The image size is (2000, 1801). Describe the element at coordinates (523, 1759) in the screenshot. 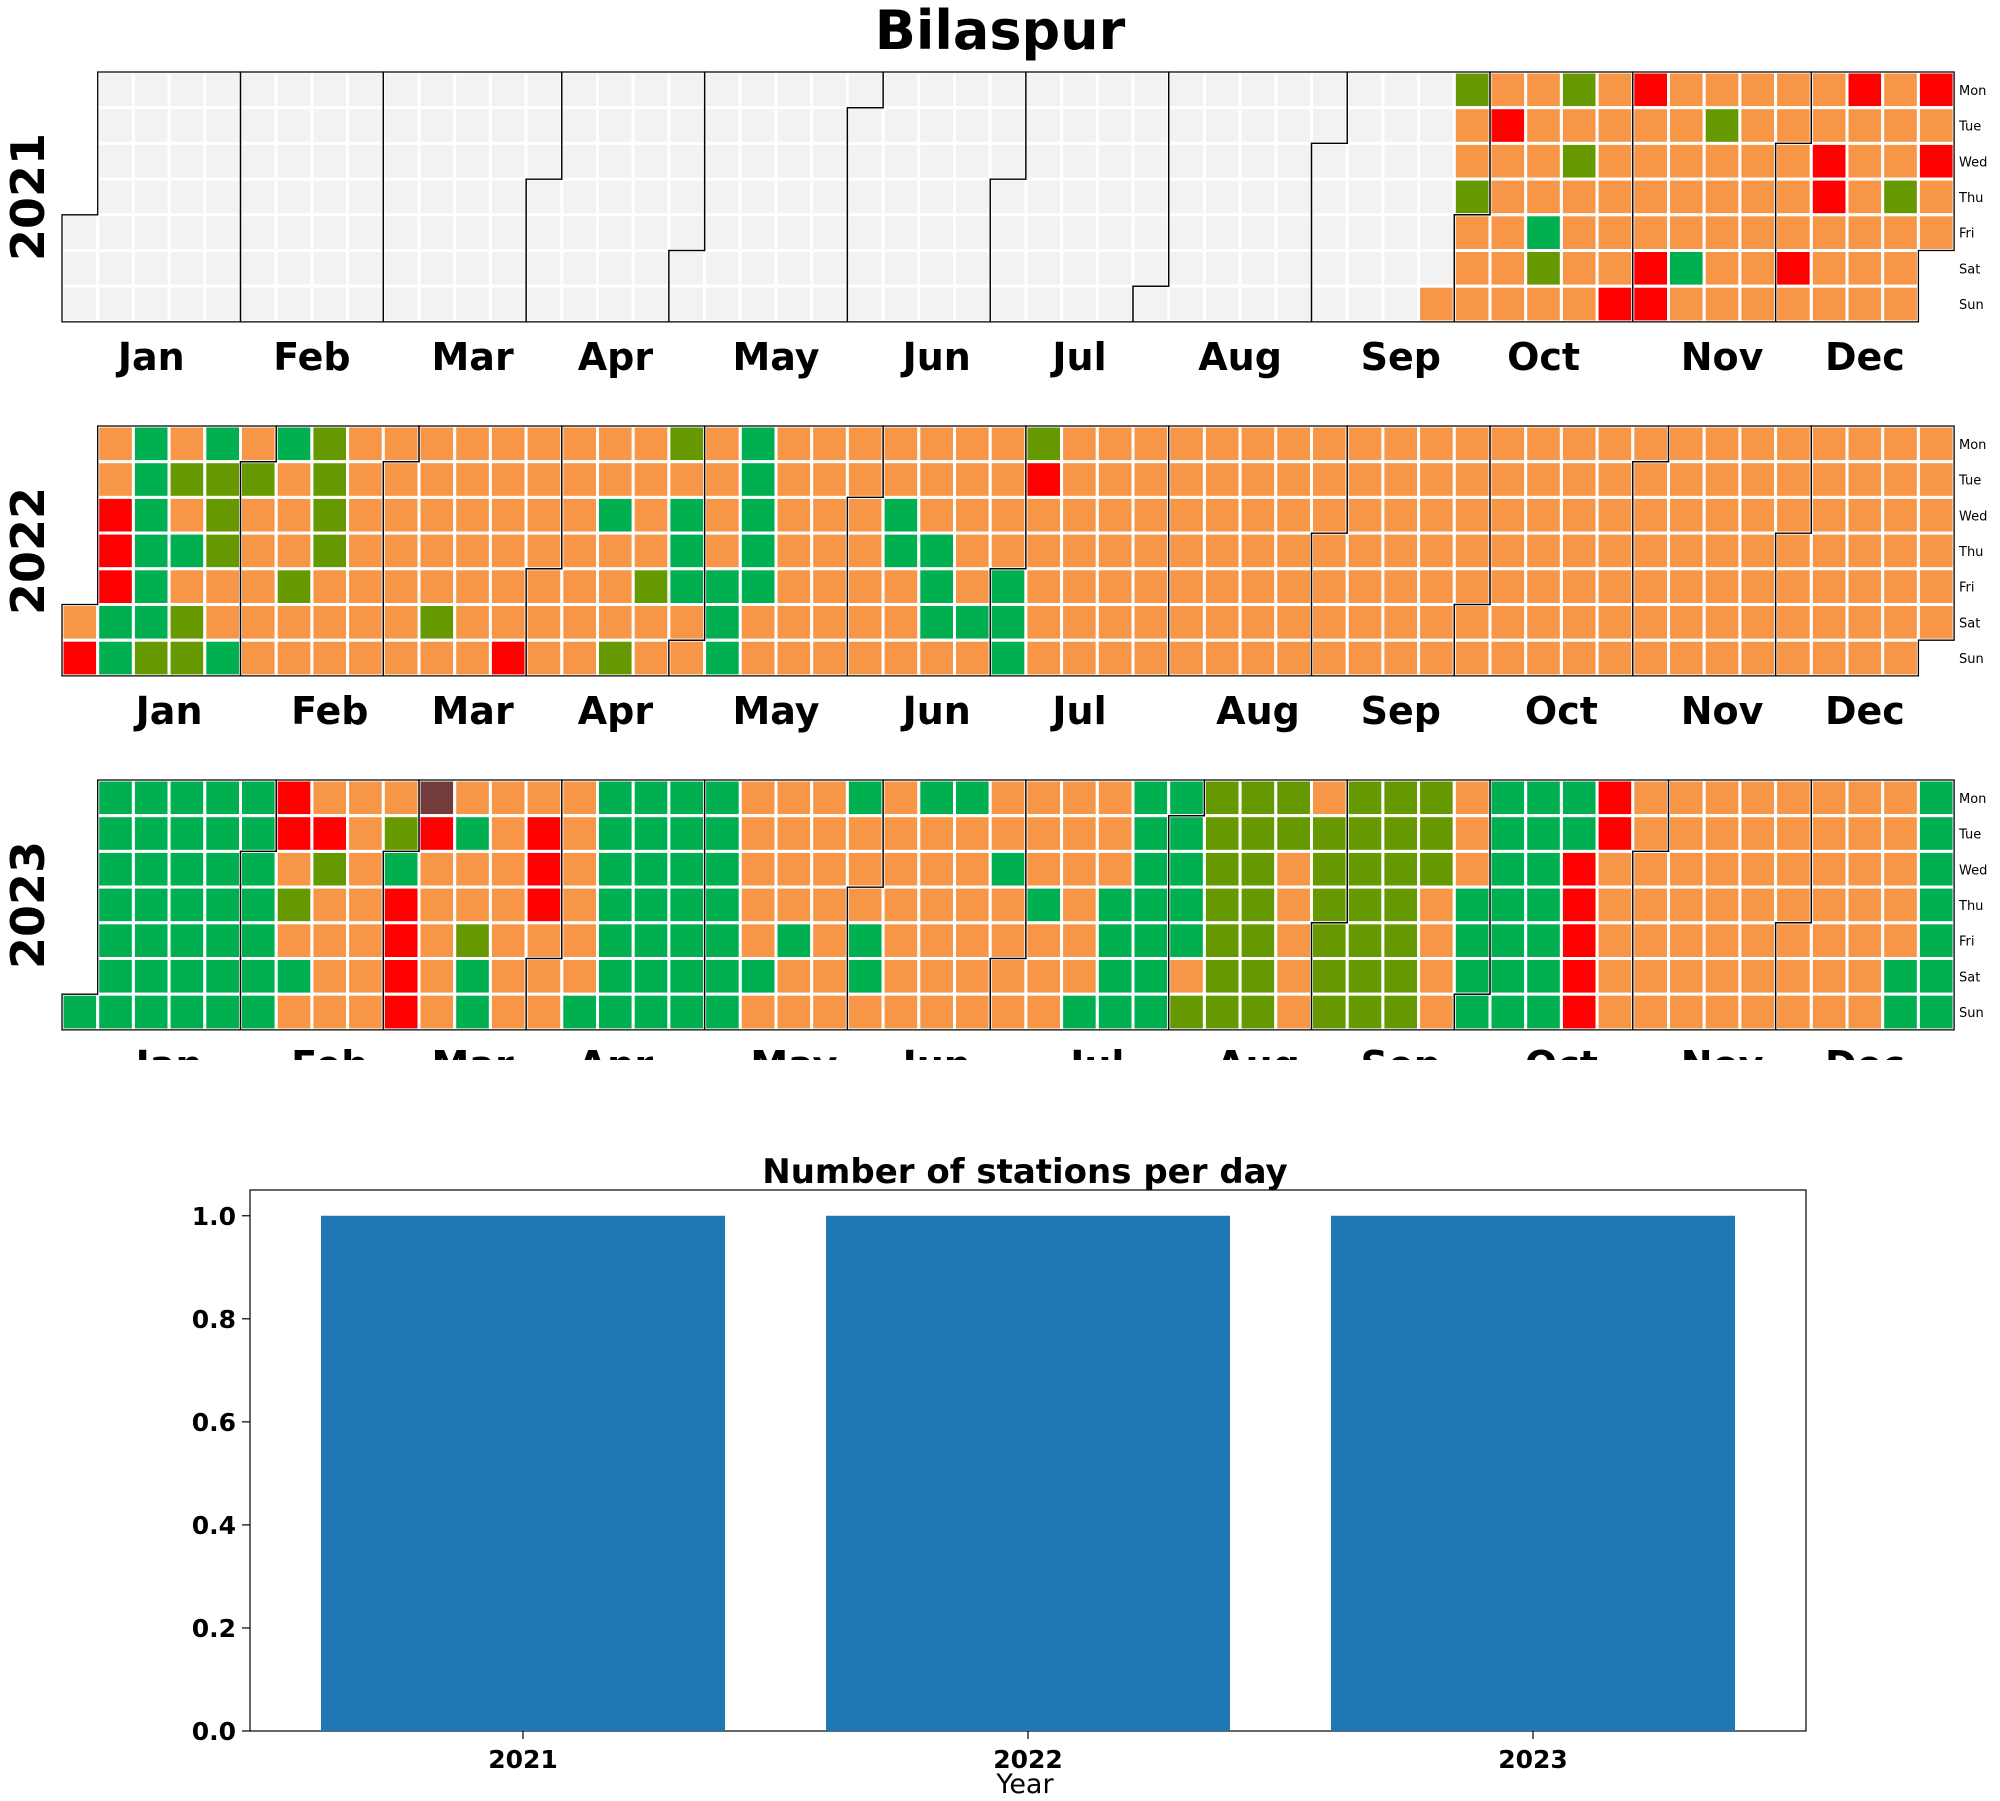

I see `x-tick-label: 2021` at that location.